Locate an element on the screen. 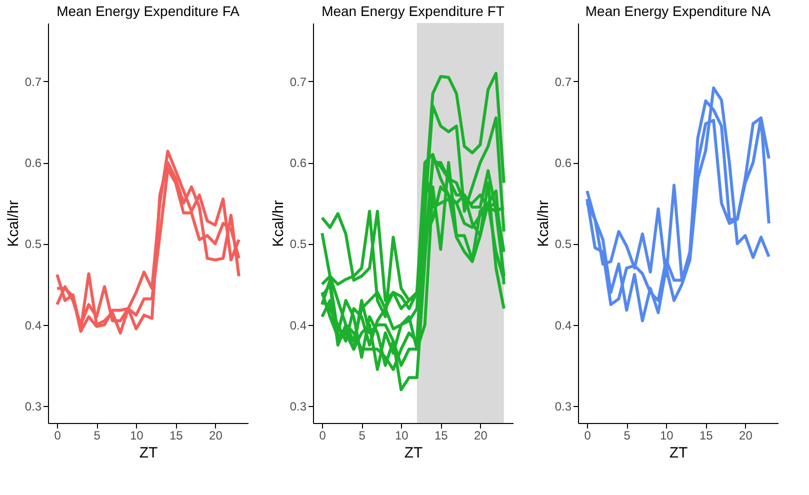 The width and height of the screenshot is (809, 495). chart-title: Mean Energy Expenditure FT is located at coordinates (413, 11).